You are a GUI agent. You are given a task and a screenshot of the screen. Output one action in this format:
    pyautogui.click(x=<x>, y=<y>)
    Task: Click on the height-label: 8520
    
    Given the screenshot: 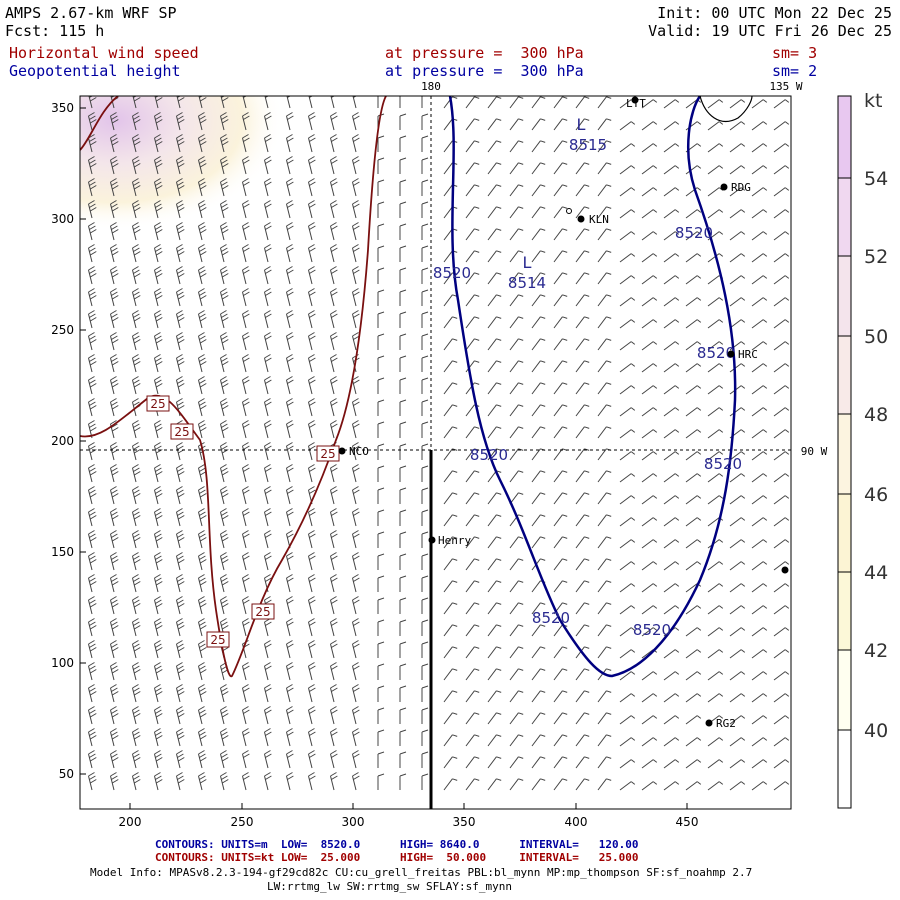 What is the action you would take?
    pyautogui.click(x=723, y=464)
    